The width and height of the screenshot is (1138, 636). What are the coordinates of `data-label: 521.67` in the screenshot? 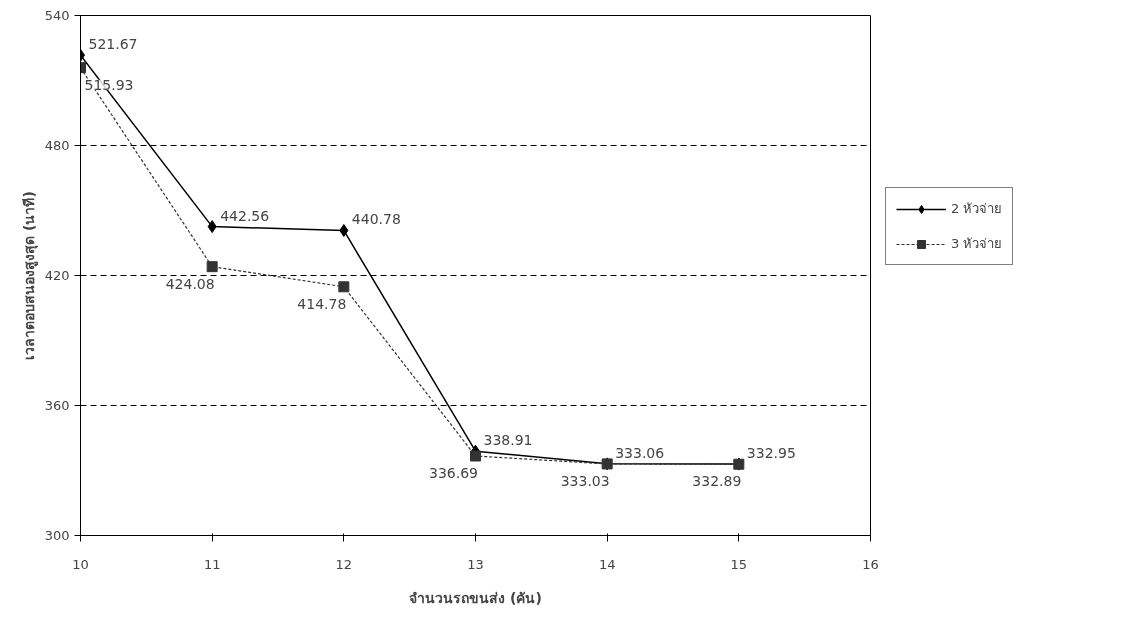 It's located at (113, 44).